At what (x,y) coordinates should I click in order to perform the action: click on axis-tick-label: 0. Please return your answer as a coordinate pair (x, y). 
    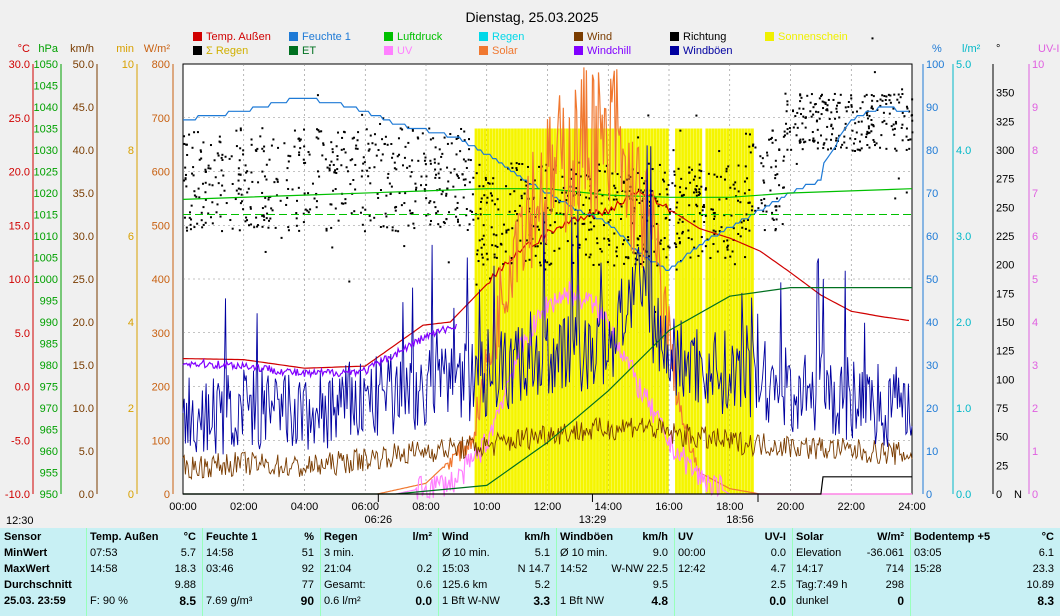
    Looking at the image, I should click on (1035, 495).